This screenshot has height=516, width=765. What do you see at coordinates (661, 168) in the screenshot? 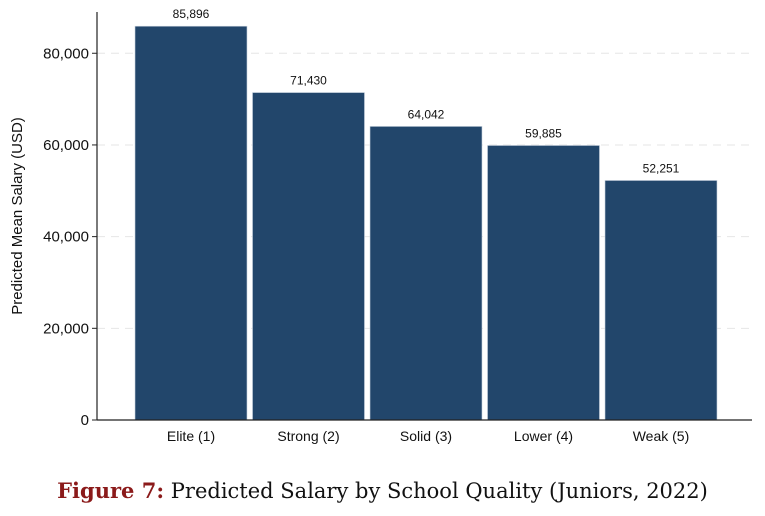
I see `bar-value-label: 52,251` at bounding box center [661, 168].